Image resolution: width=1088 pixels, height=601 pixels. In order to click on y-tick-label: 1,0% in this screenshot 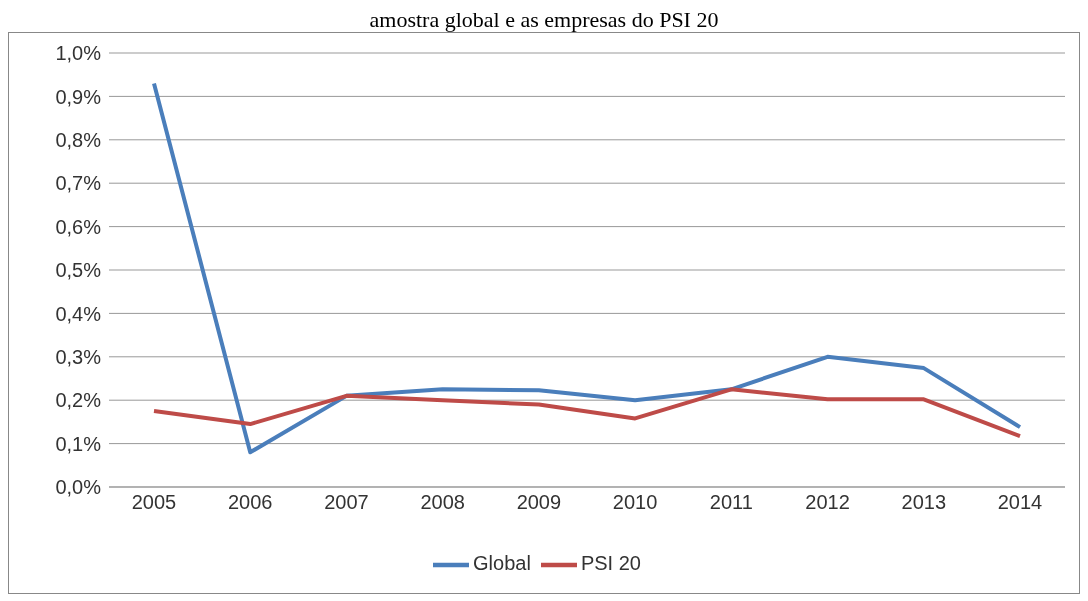, I will do `click(78, 53)`.